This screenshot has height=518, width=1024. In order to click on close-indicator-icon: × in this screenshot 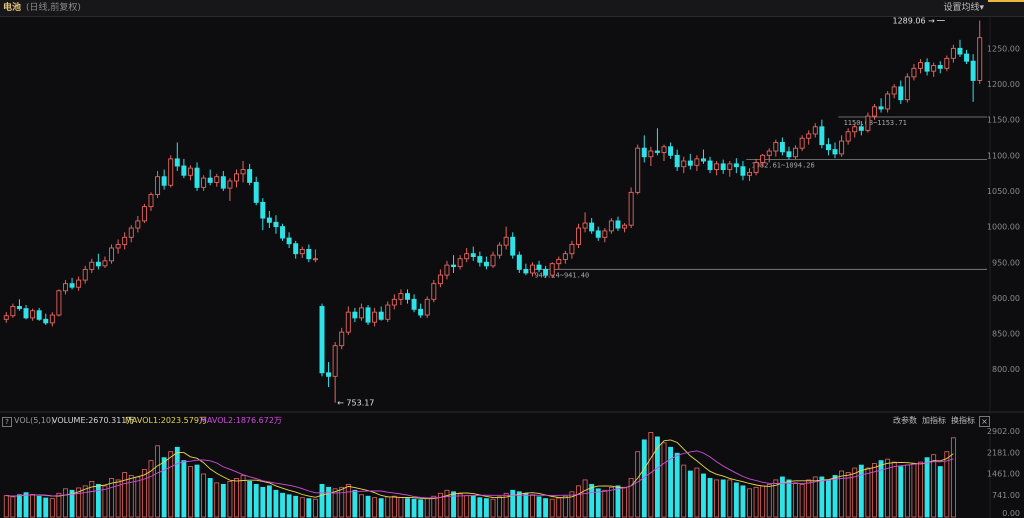, I will do `click(984, 421)`.